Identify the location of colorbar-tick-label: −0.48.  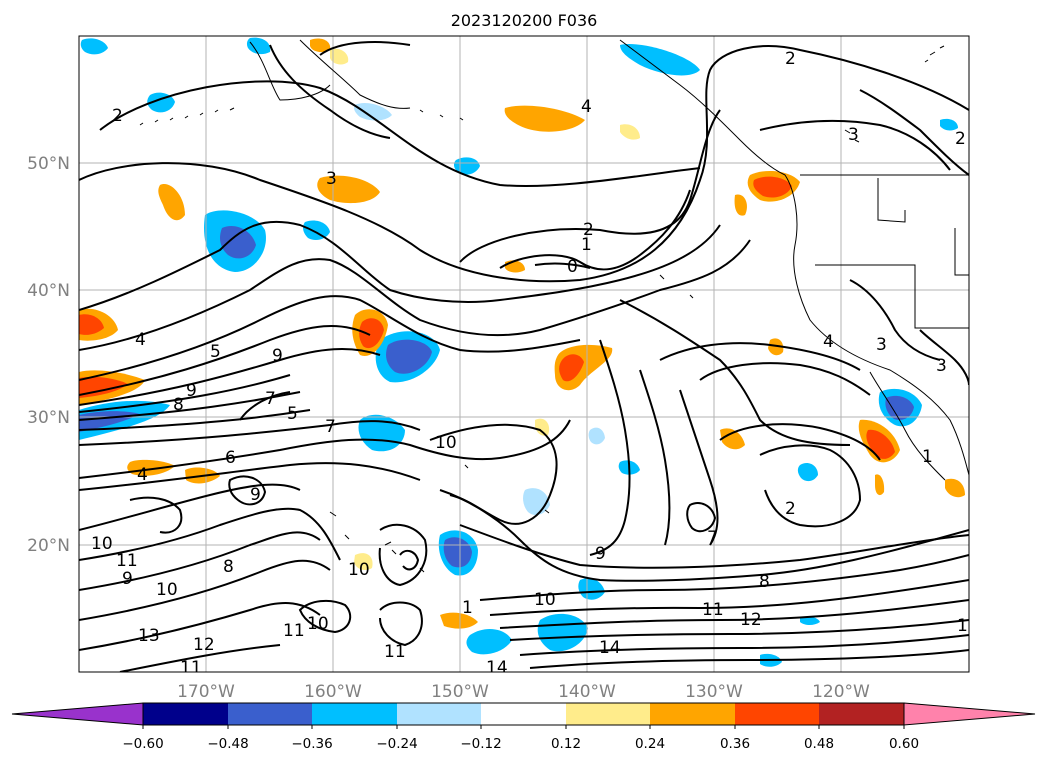
(227, 744).